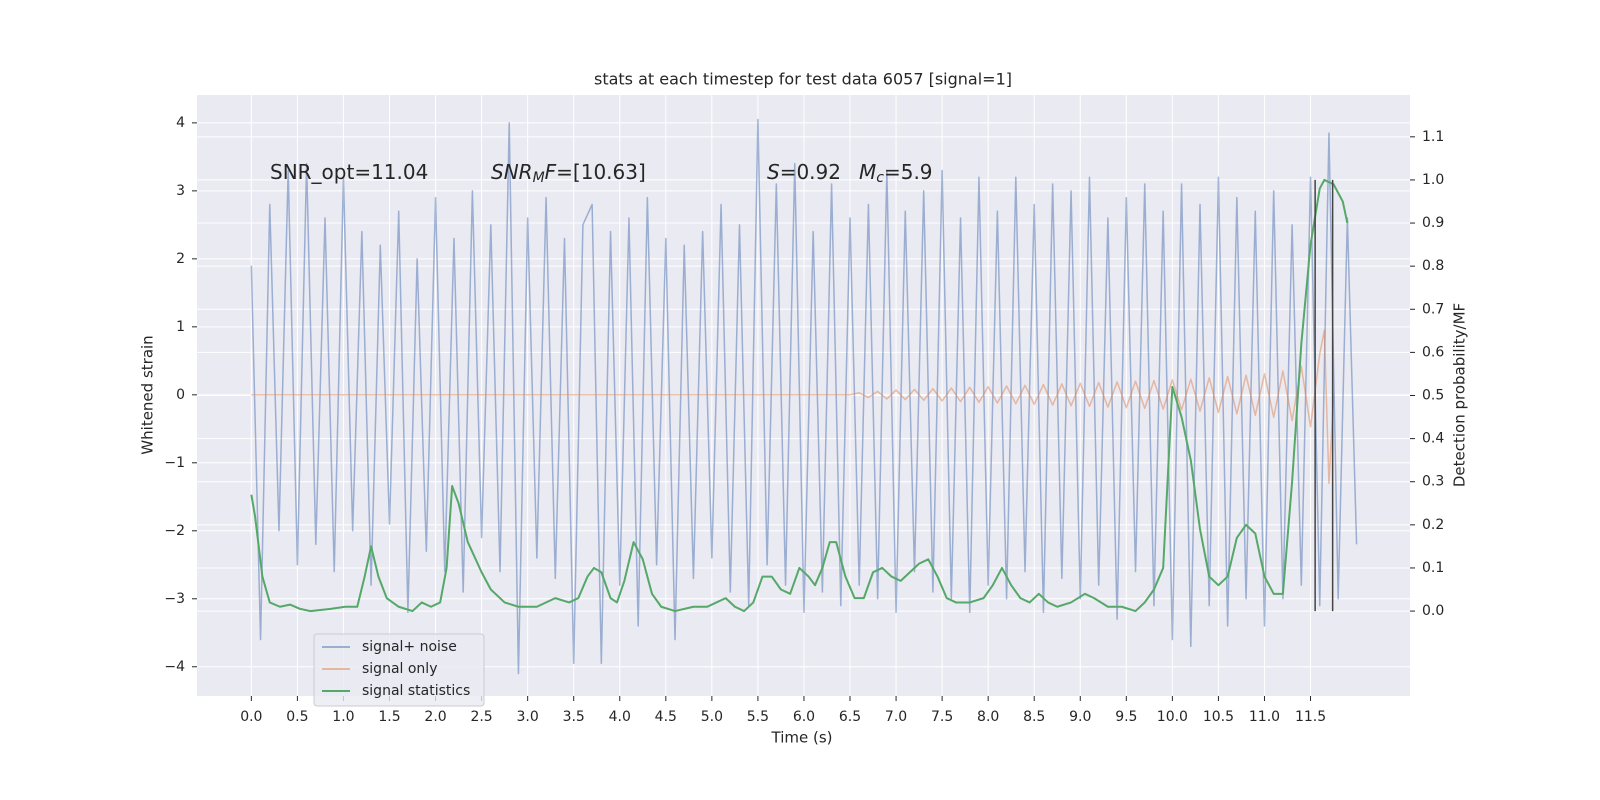 This screenshot has width=1600, height=800. What do you see at coordinates (1172, 717) in the screenshot?
I see `x-tick-label: 10.0` at bounding box center [1172, 717].